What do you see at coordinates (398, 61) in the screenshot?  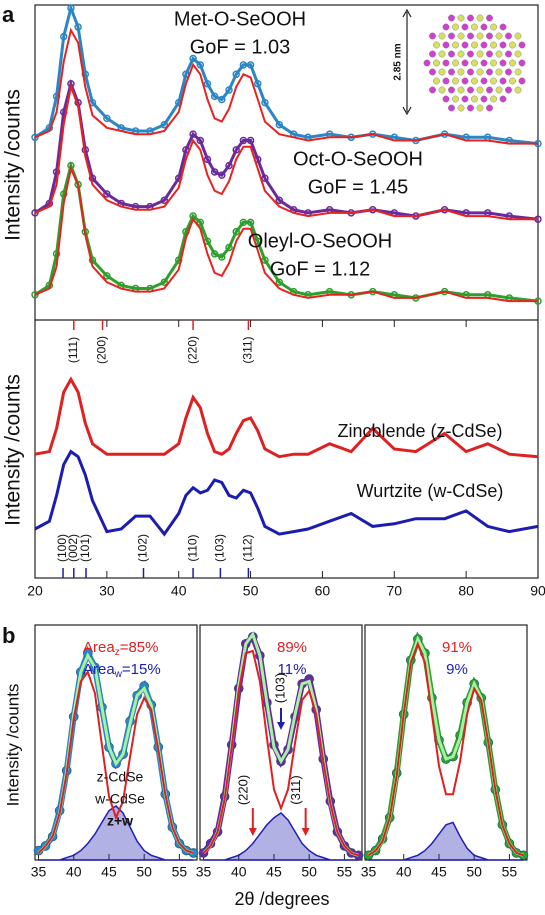 I see `inset-label: 2.85 nm` at bounding box center [398, 61].